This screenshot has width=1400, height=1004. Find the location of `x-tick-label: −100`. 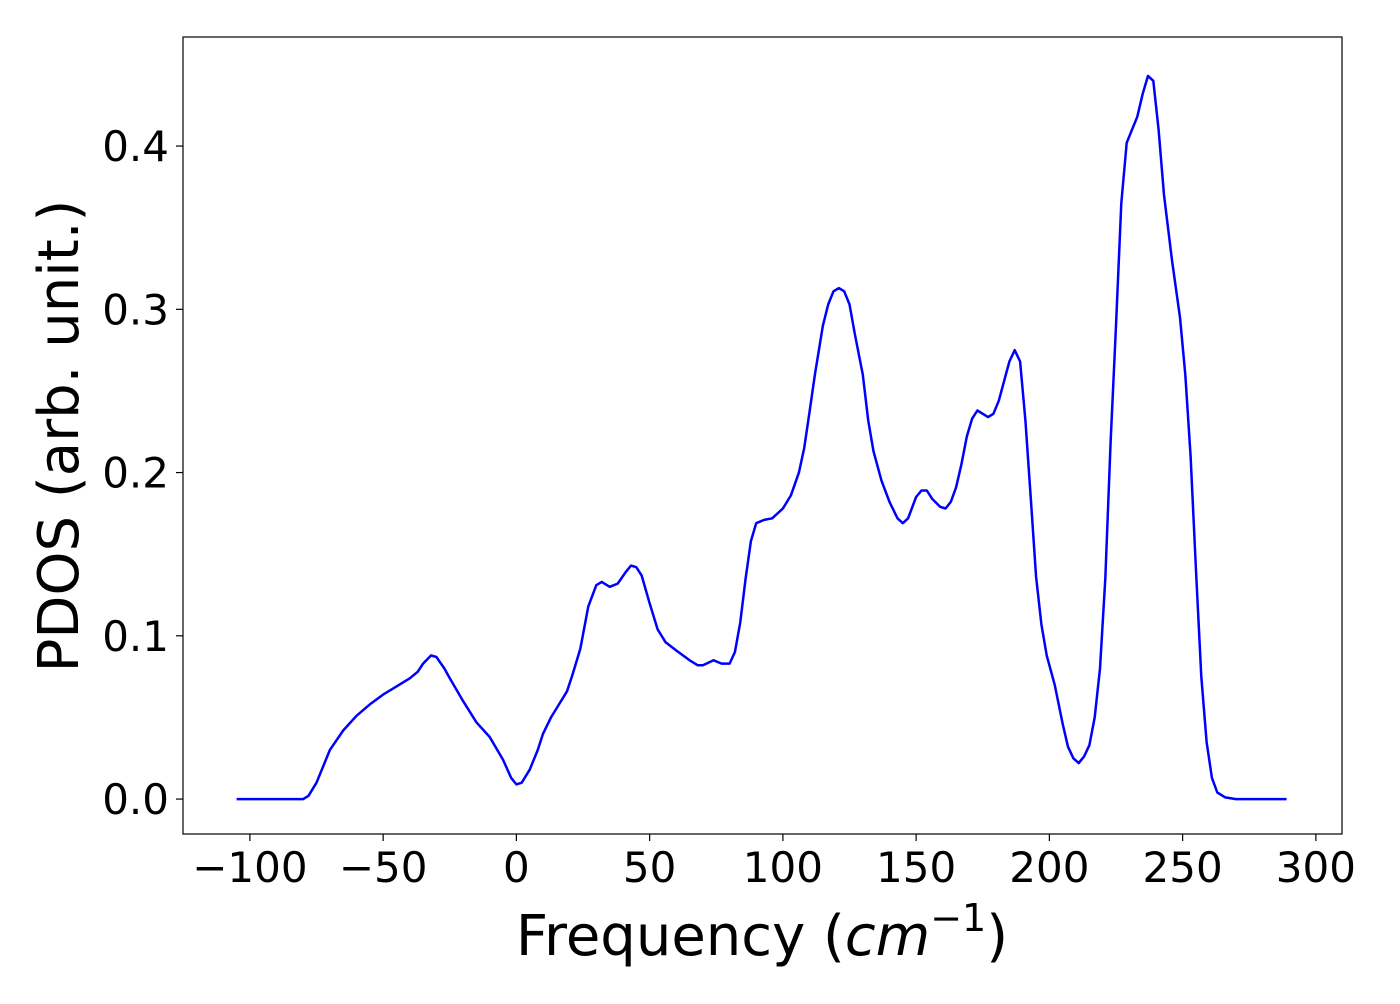

x-tick-label: −100 is located at coordinates (249, 867).